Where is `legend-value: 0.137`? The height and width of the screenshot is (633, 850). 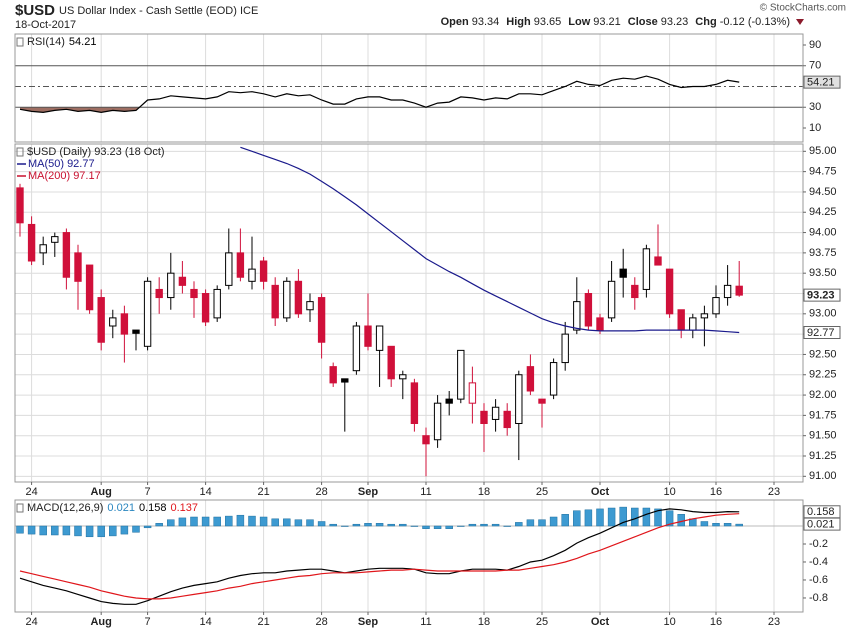
legend-value: 0.137 is located at coordinates (184, 508).